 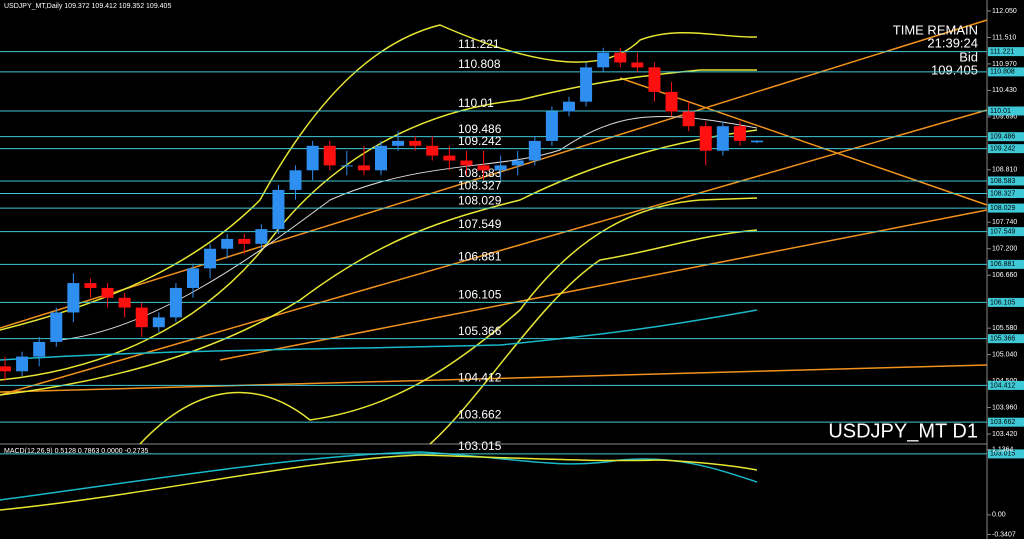 I want to click on level-tag-label: 106.881, so click(x=1002, y=264).